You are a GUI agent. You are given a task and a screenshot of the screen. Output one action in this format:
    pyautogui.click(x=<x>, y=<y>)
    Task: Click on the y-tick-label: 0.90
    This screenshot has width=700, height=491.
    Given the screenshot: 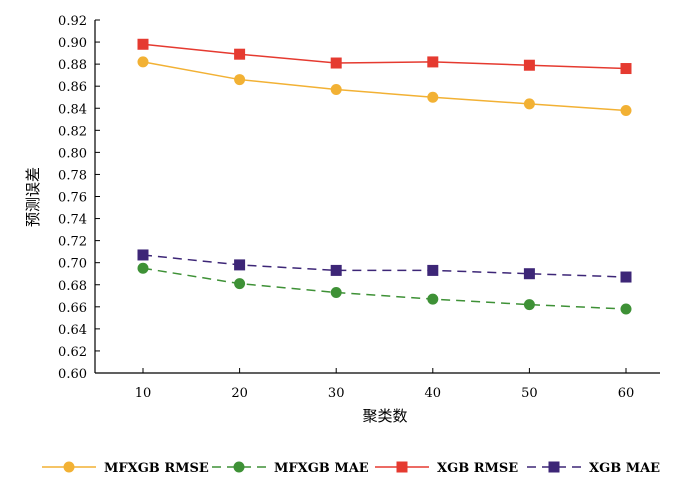 What is the action you would take?
    pyautogui.click(x=72, y=43)
    